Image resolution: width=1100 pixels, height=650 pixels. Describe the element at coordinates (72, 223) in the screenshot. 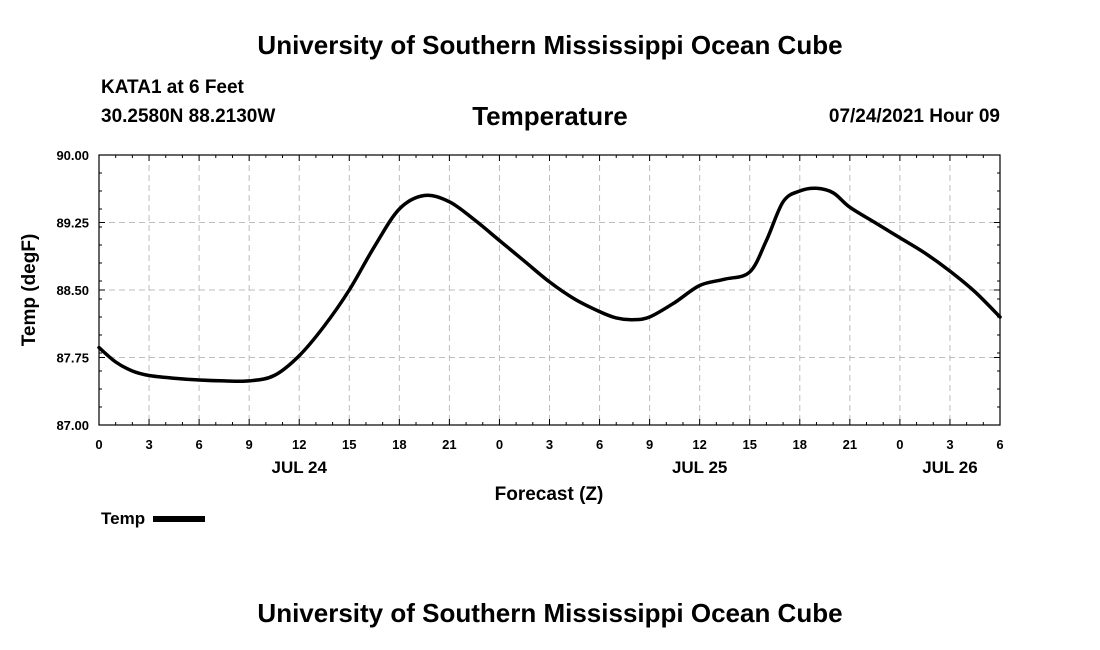

I see `y-tick-label: 89.25` at that location.